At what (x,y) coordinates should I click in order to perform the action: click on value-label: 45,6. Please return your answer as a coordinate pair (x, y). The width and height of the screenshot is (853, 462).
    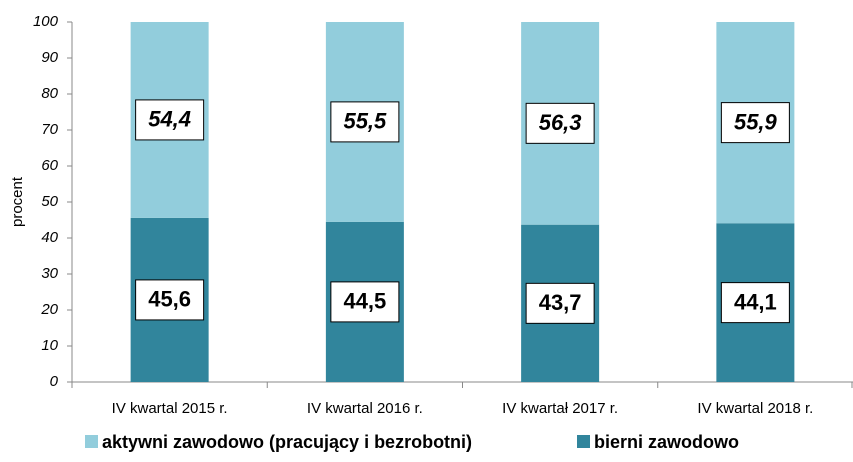
    Looking at the image, I should click on (169, 299).